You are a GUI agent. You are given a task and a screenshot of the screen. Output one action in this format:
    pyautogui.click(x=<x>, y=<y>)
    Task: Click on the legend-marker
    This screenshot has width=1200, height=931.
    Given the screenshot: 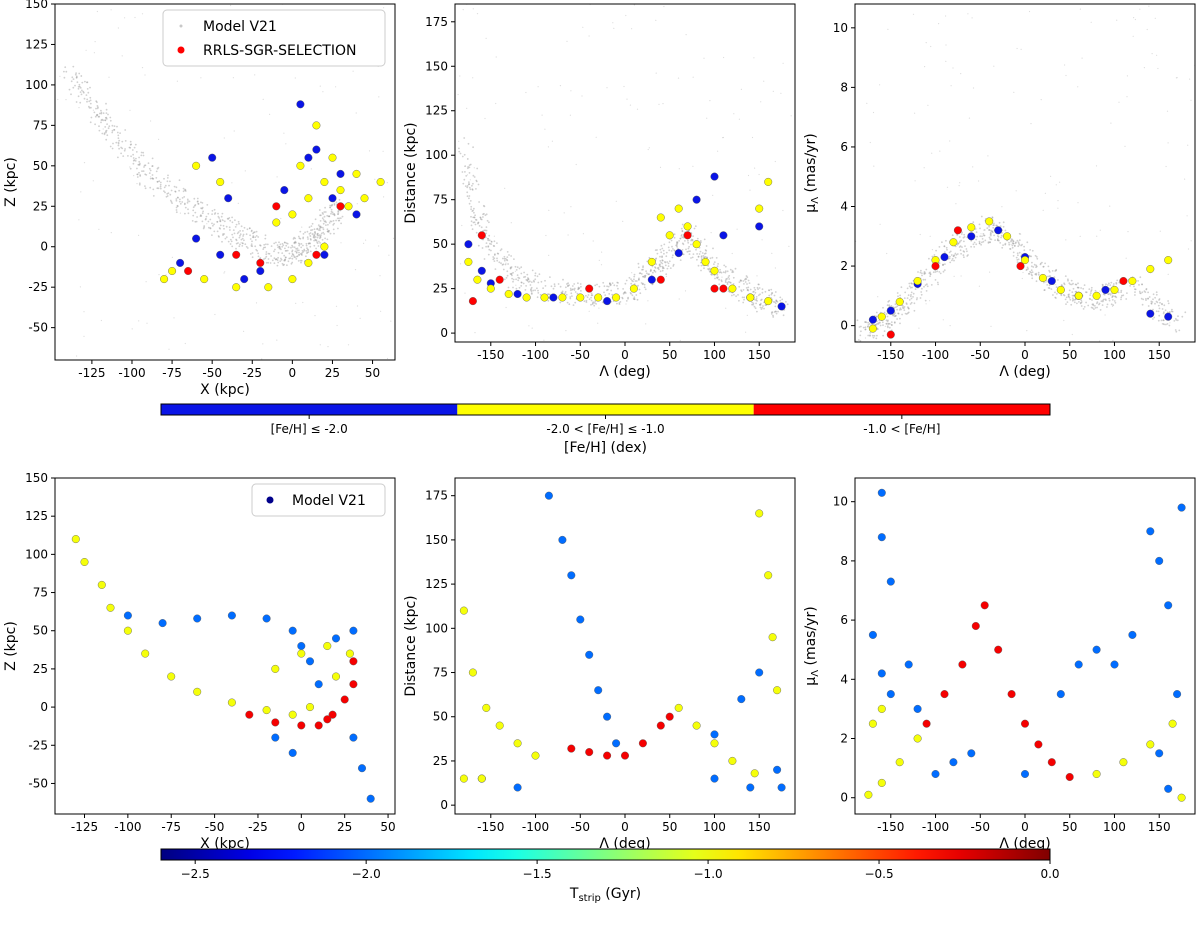 What is the action you would take?
    pyautogui.click(x=181, y=26)
    